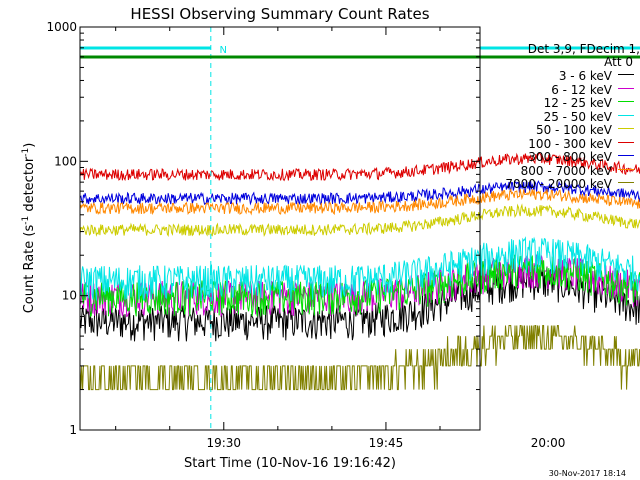  What do you see at coordinates (65, 161) in the screenshot?
I see `y-tick-label-2: 100` at bounding box center [65, 161].